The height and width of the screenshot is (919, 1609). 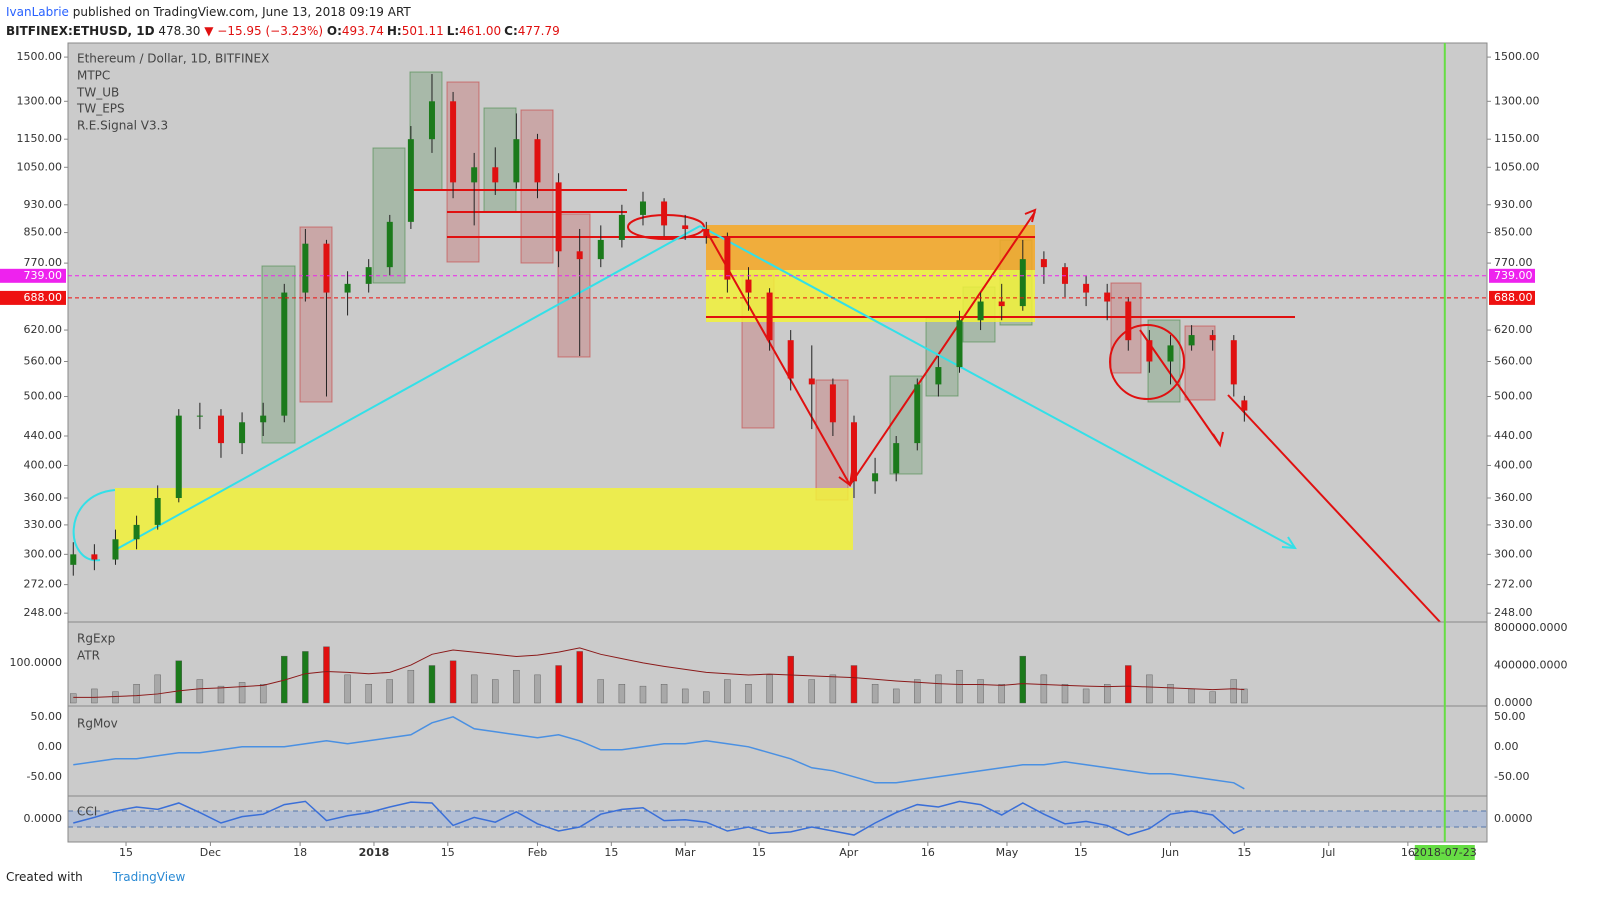 What do you see at coordinates (149, 877) in the screenshot?
I see `brand-link: TradingView` at bounding box center [149, 877].